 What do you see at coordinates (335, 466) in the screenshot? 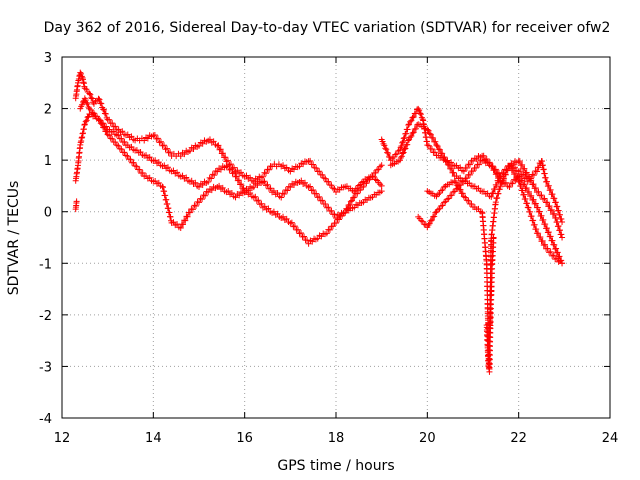
I see `x-axis-label: GPS time / hours` at bounding box center [335, 466].